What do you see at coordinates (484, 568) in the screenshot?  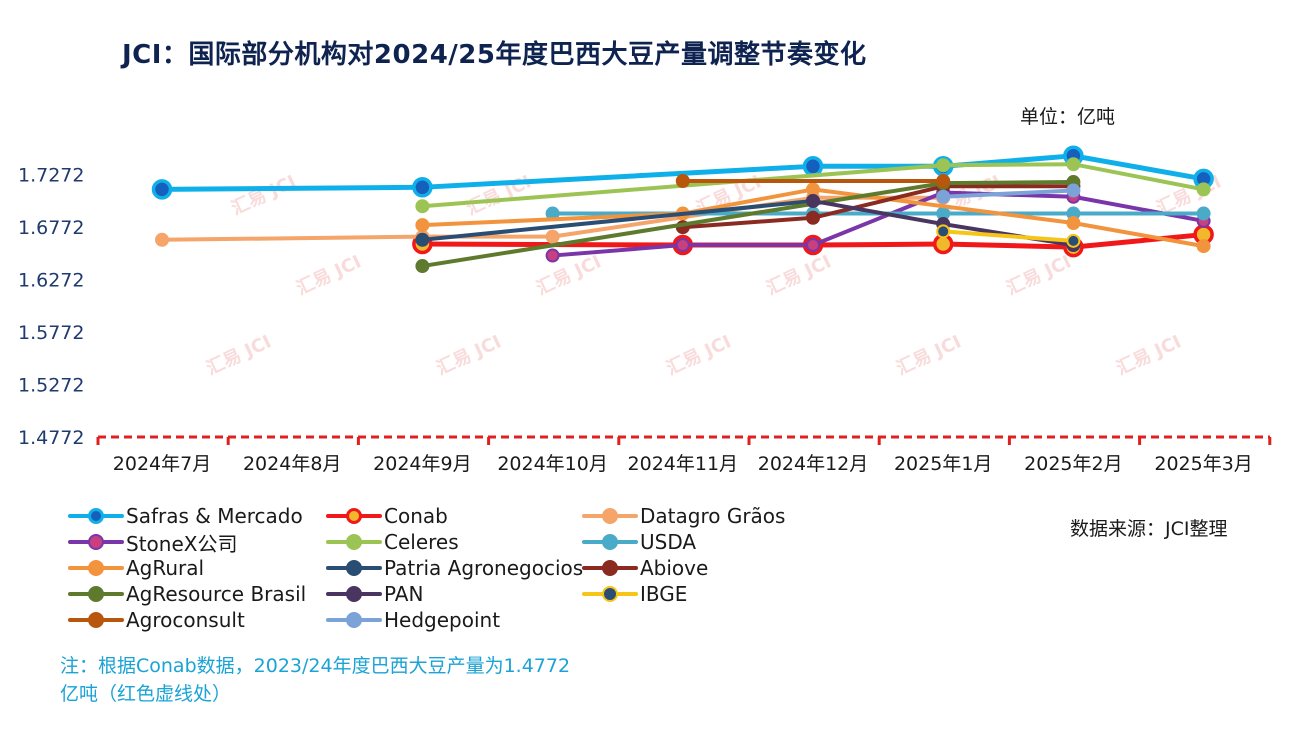 I see `legend-label: Patria Agronegocios` at bounding box center [484, 568].